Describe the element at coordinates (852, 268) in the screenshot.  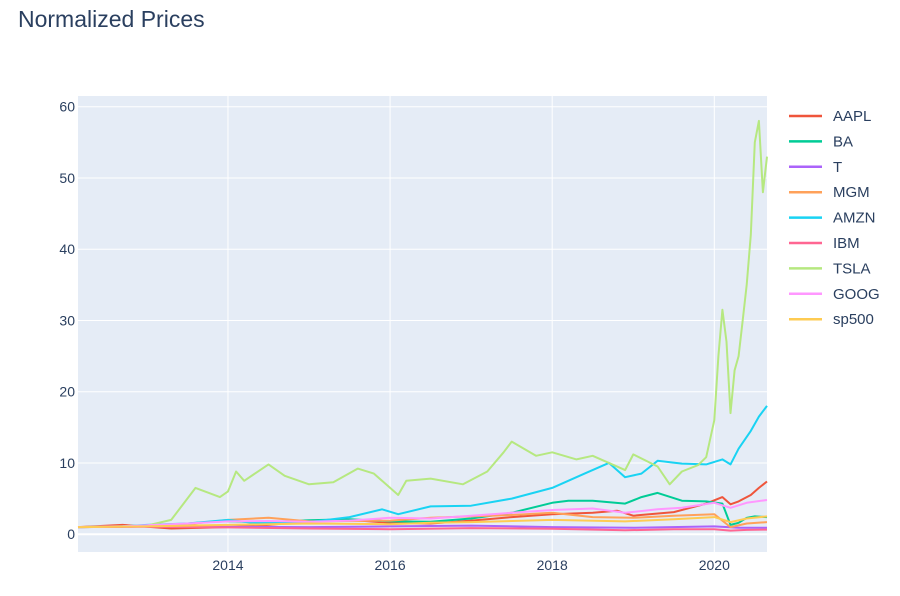
I see `legend-label: TSLA` at that location.